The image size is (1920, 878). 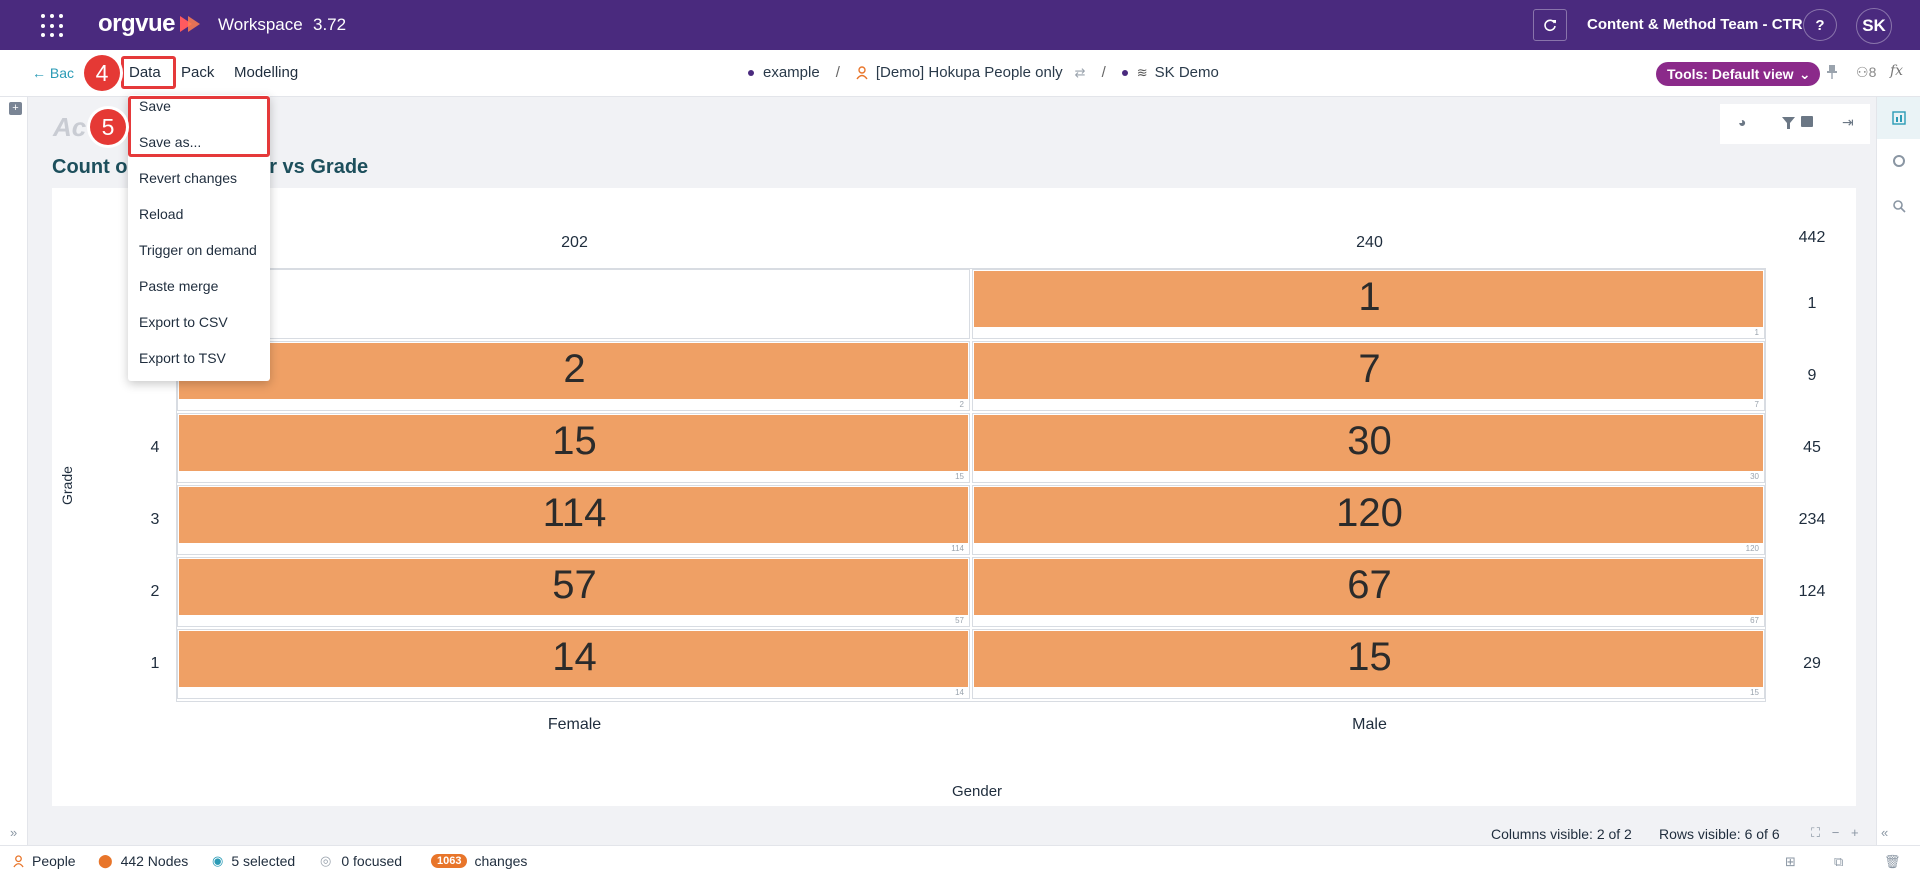 What do you see at coordinates (1756, 404) in the screenshot?
I see `cell-count-label: 7` at bounding box center [1756, 404].